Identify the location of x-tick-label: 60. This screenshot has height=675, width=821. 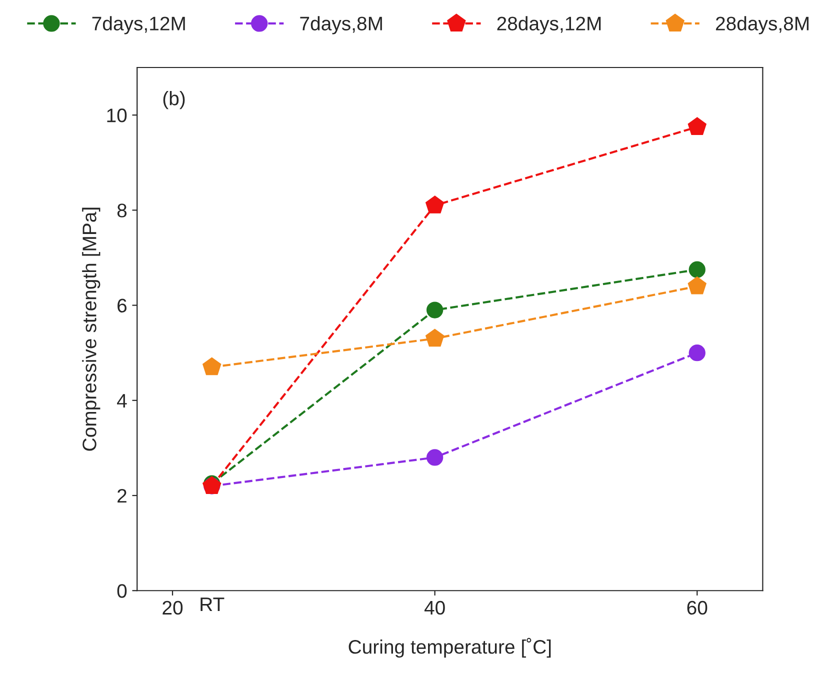
(697, 607).